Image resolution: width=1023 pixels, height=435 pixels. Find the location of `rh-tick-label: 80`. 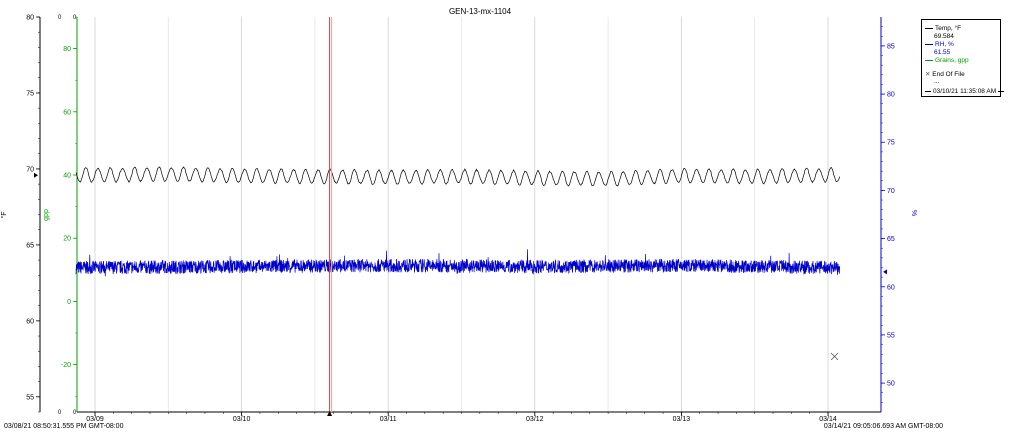

rh-tick-label: 80 is located at coordinates (891, 95).